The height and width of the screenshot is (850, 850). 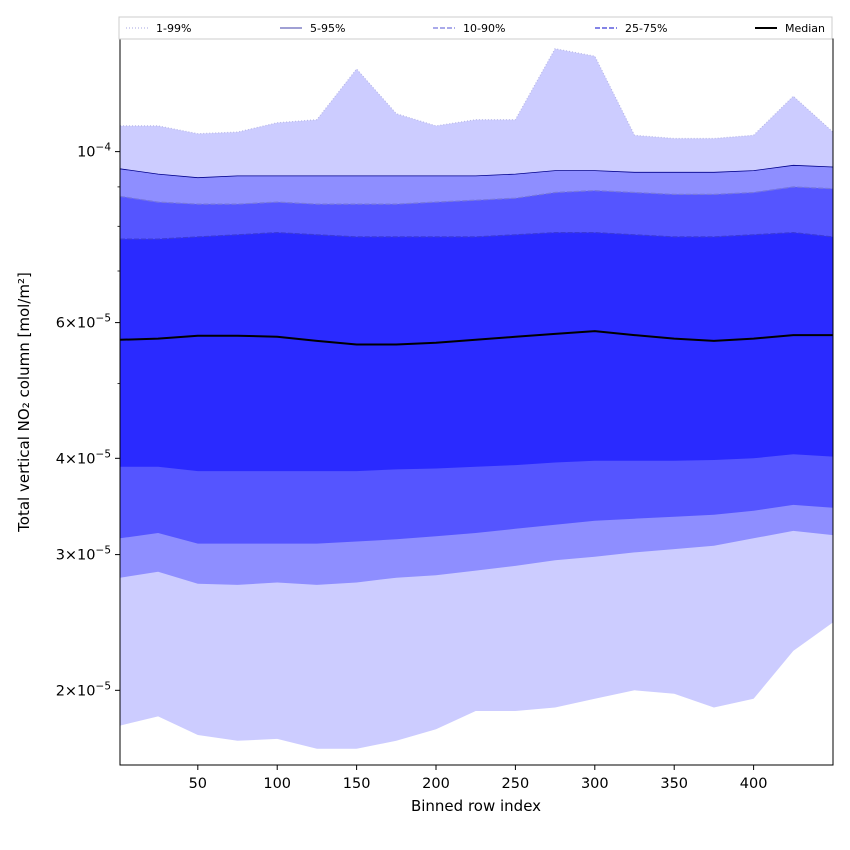 What do you see at coordinates (646, 28) in the screenshot?
I see `legend-label-25-75: 25-75%` at bounding box center [646, 28].